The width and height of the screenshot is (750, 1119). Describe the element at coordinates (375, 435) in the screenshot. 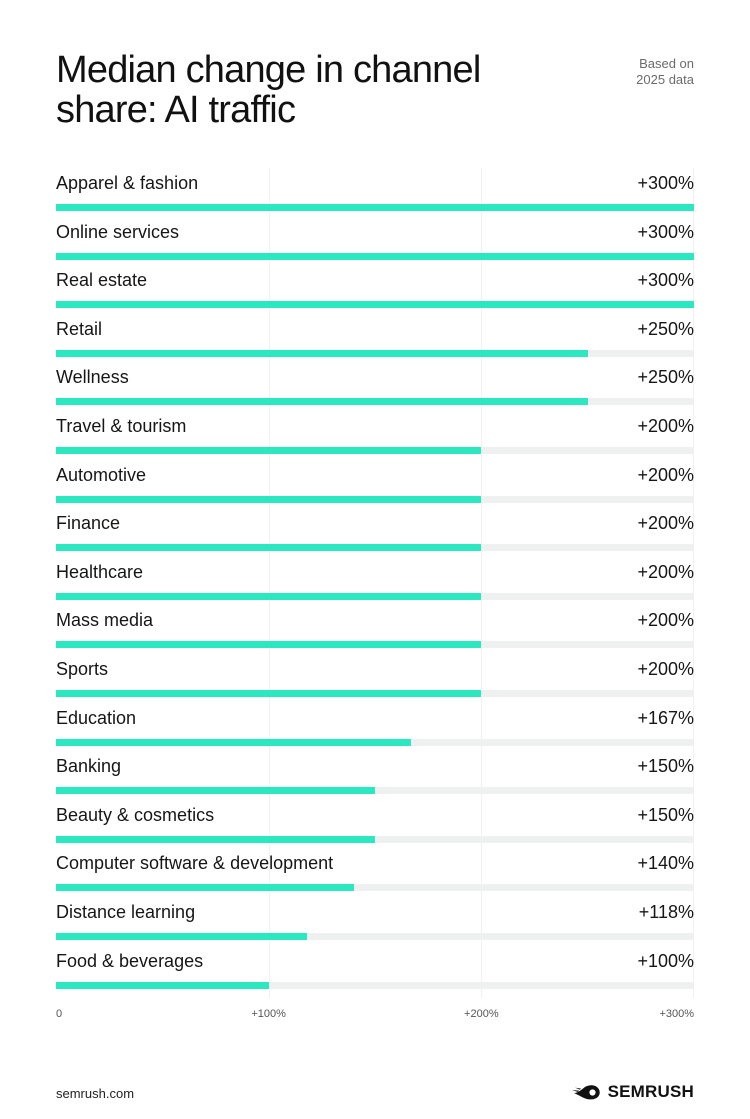

I see `chart-row: Travel & tourism +200%` at that location.